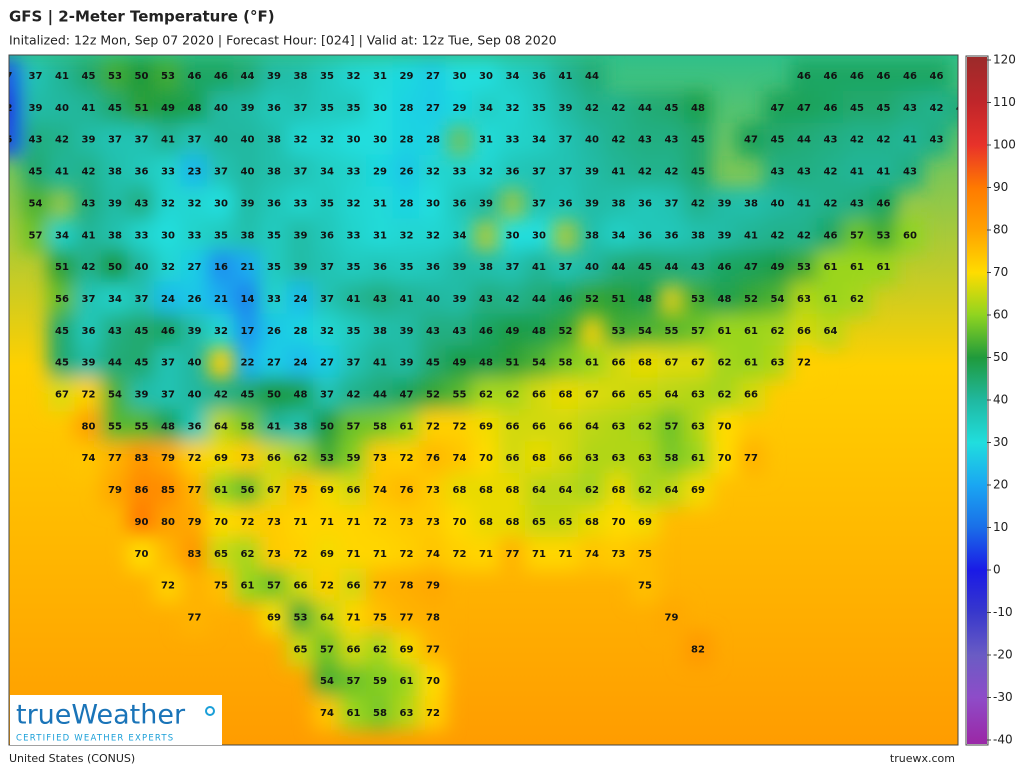 The height and width of the screenshot is (772, 1024). Describe the element at coordinates (380, 713) in the screenshot. I see `temperature-label: 58` at that location.